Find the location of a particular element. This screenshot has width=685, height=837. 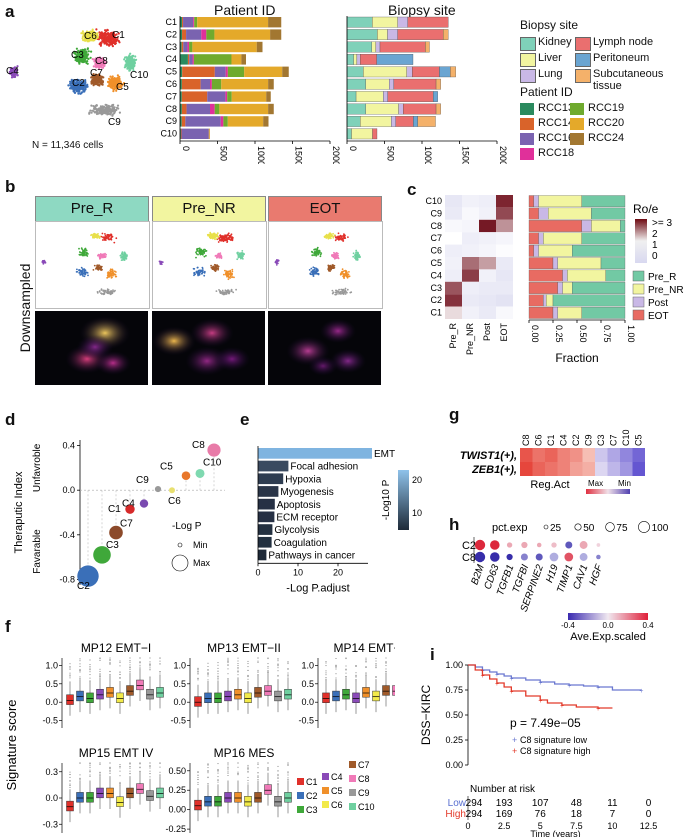

point-c3 is located at coordinates (102, 555).